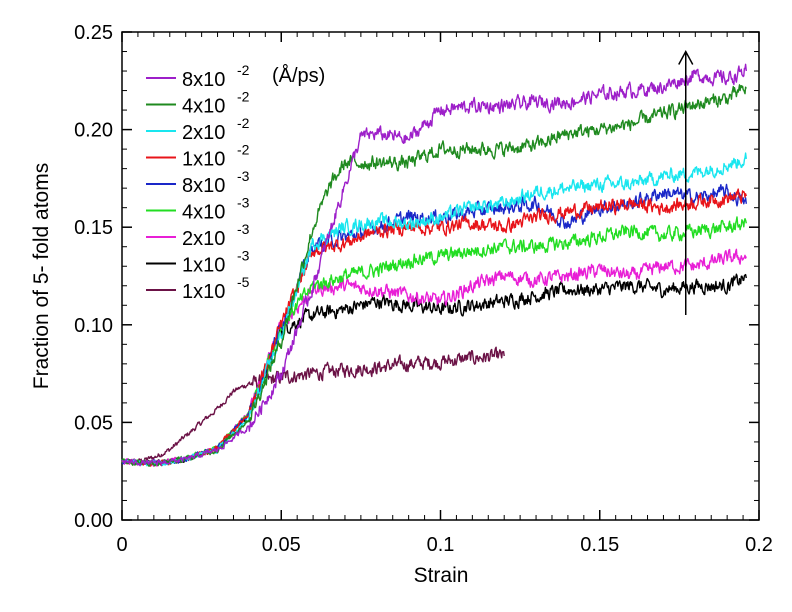 This screenshot has height=612, width=792. Describe the element at coordinates (599, 545) in the screenshot. I see `x-tick-label: 0.15` at that location.